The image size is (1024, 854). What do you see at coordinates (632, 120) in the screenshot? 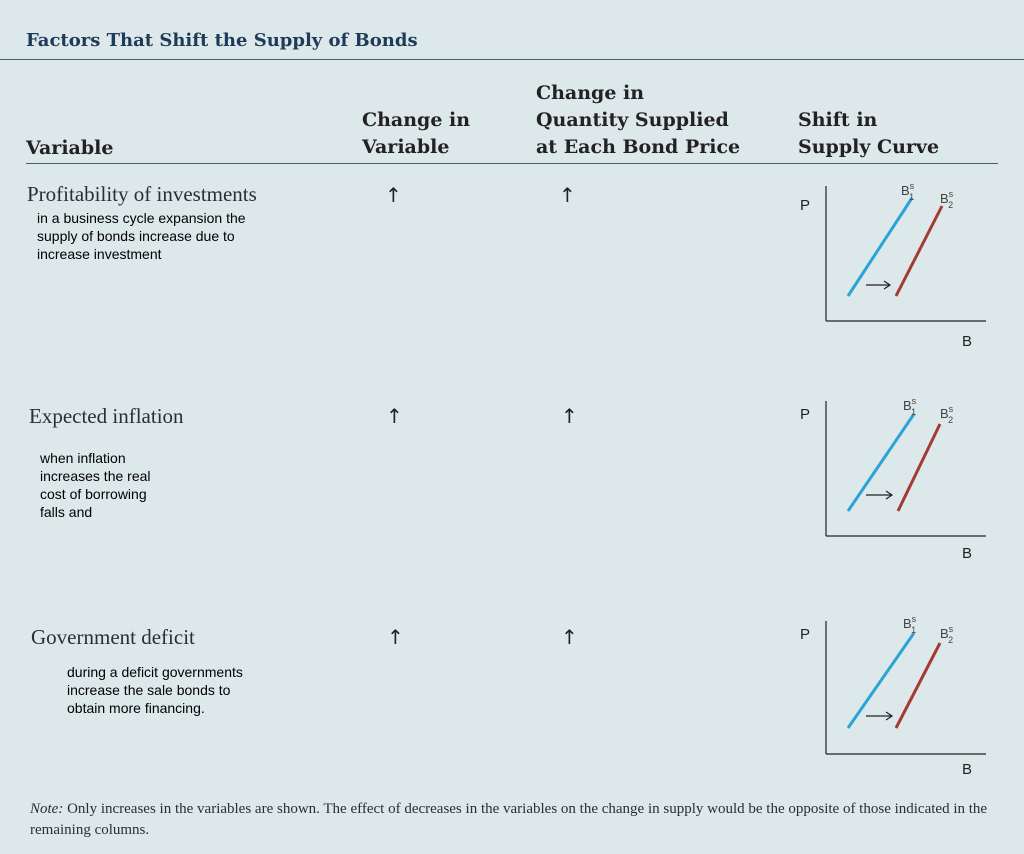
I see `header-qty-line2: Quantity Supplied` at bounding box center [632, 120].